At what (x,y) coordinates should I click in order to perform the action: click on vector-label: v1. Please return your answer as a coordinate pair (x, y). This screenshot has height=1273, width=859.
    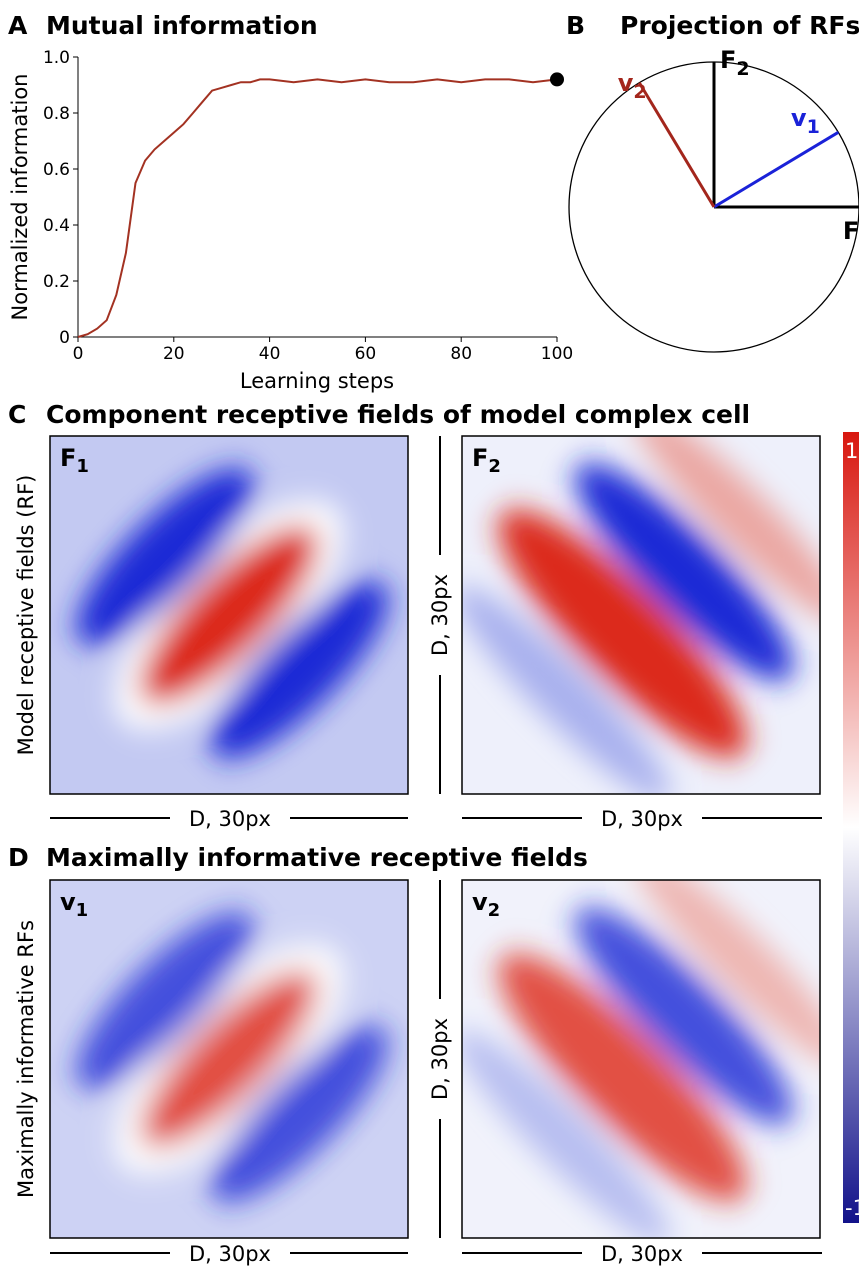
    Looking at the image, I should click on (805, 121).